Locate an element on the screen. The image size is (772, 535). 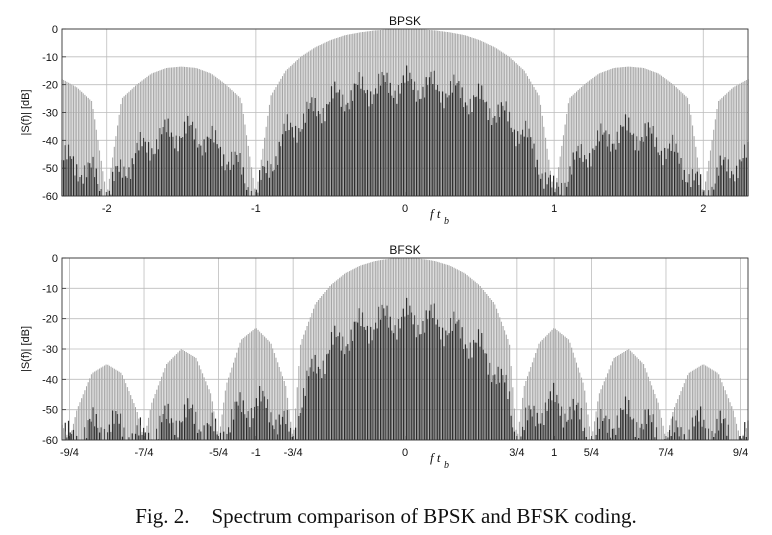
figure-label: Fig. 2. is located at coordinates (162, 516).